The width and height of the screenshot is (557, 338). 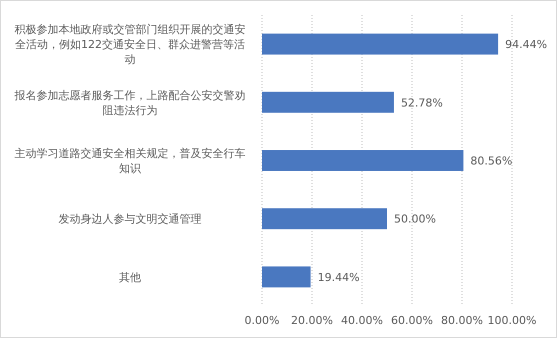 What do you see at coordinates (262, 320) in the screenshot?
I see `x-tick-label: 0.00%` at bounding box center [262, 320].